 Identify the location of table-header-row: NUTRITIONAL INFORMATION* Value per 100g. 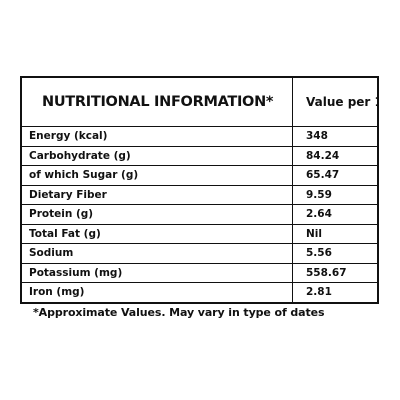
(199, 101).